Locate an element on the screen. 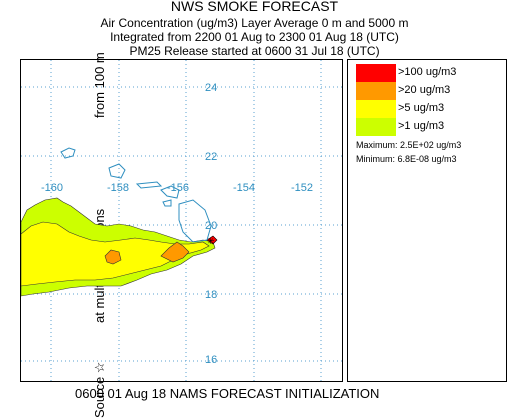  kahoolawe-island is located at coordinates (167, 203).